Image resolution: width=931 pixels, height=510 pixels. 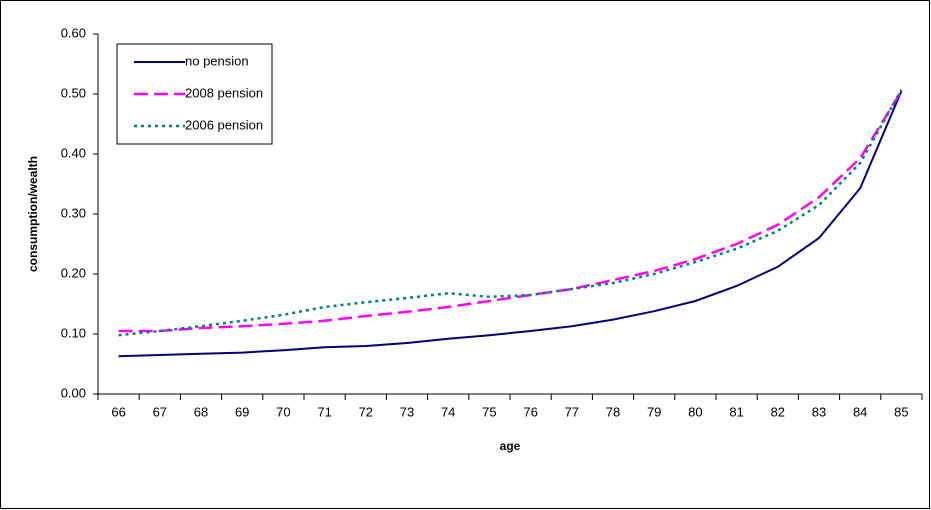 I want to click on x-tick-label: 71, so click(x=324, y=411).